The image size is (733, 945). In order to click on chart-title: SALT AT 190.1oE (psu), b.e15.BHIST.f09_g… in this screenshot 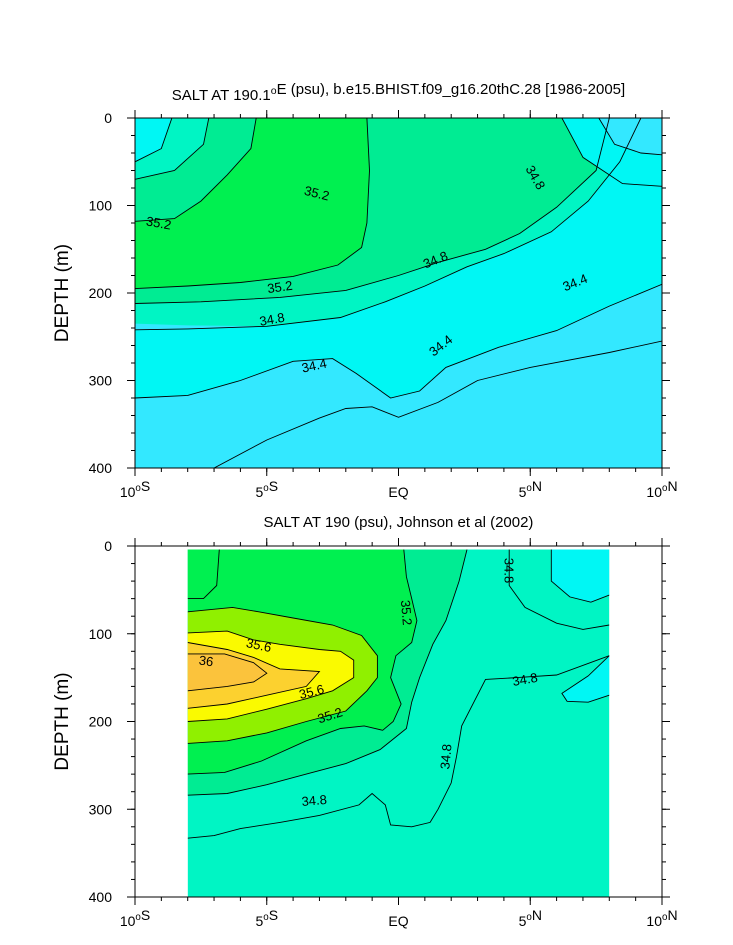, I will do `click(398, 92)`.